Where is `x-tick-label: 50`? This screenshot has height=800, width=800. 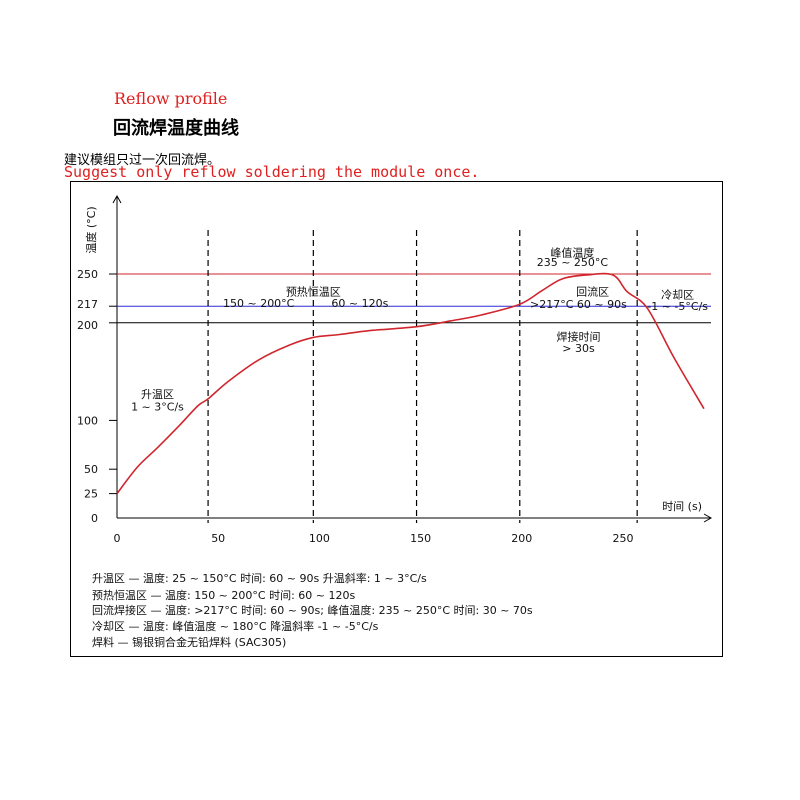
x-tick-label: 50 is located at coordinates (218, 538).